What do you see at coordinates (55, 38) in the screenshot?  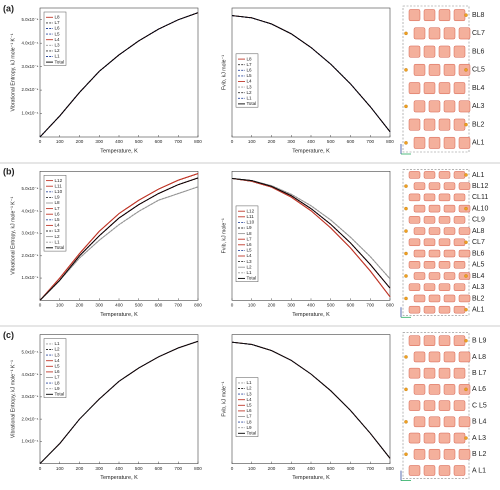 I see `legend-box` at bounding box center [55, 38].